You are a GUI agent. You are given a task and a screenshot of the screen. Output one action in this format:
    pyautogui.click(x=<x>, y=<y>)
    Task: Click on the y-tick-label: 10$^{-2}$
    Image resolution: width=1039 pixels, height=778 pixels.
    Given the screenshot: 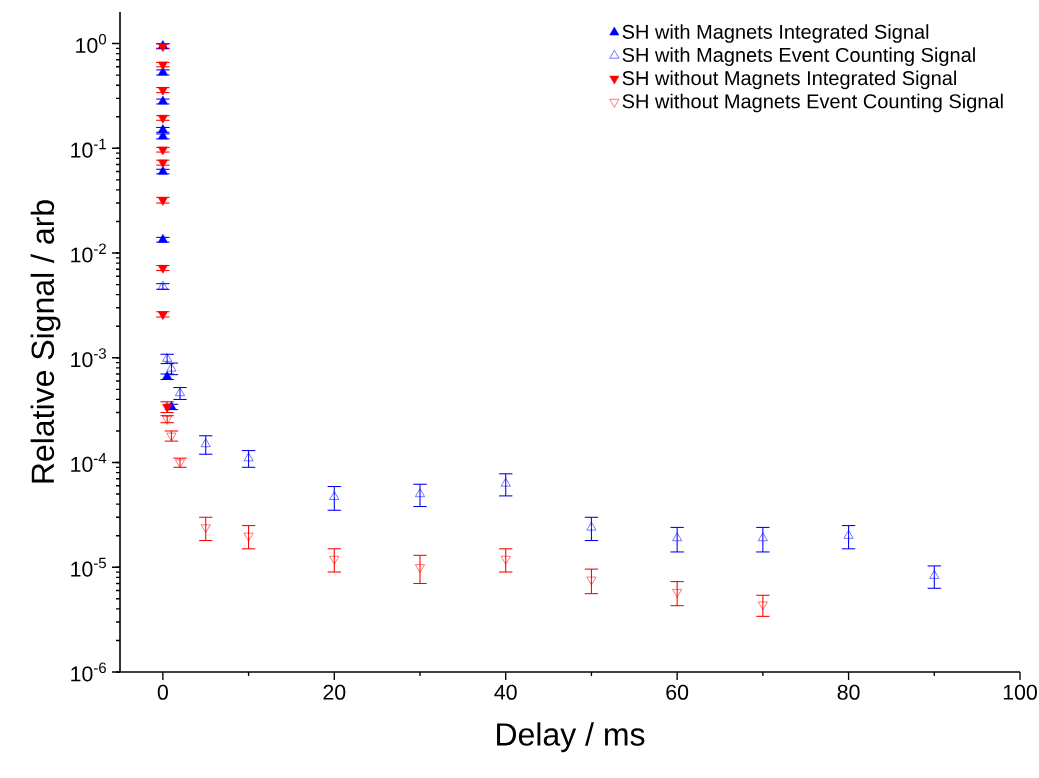 What is the action you would take?
    pyautogui.click(x=88, y=253)
    